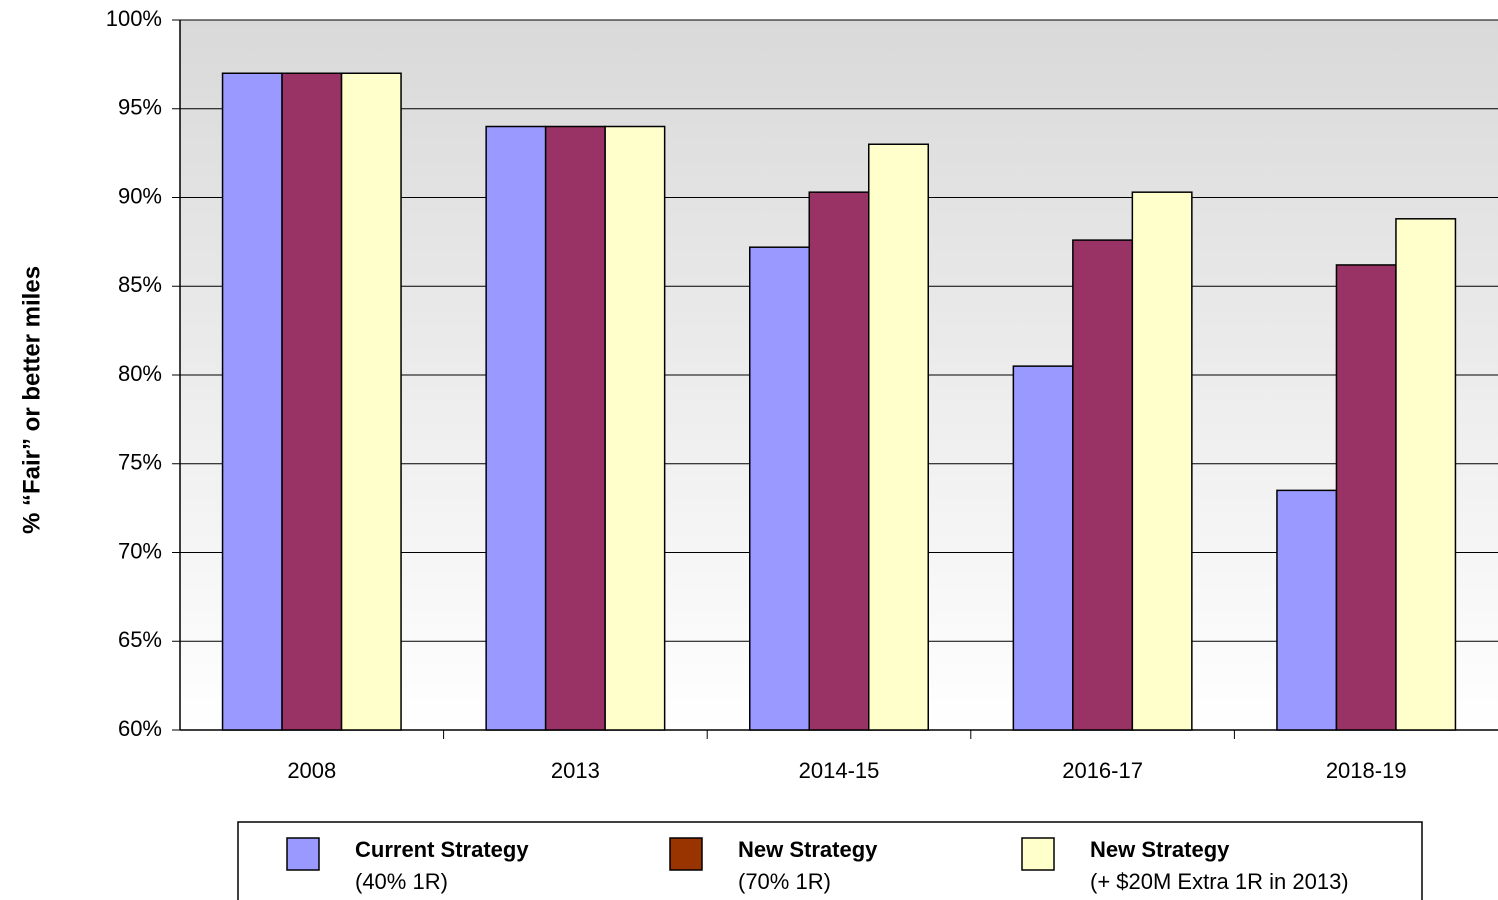 Image resolution: width=1498 pixels, height=900 pixels. What do you see at coordinates (140, 373) in the screenshot?
I see `y-tick-label: 80%` at bounding box center [140, 373].